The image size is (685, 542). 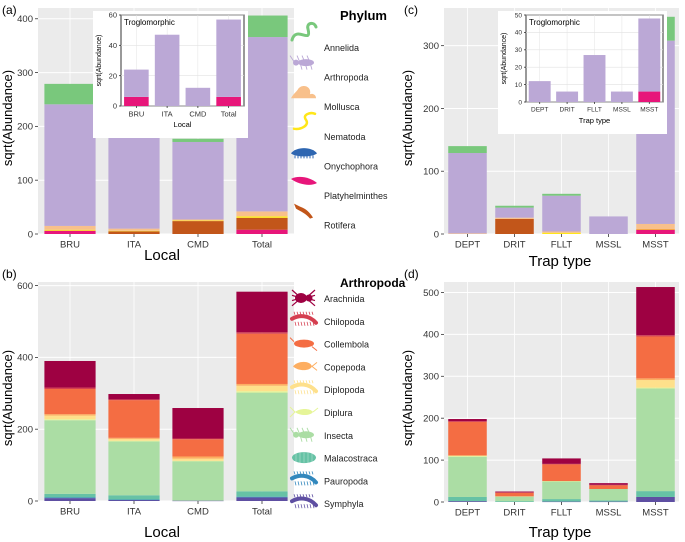 What do you see at coordinates (198, 245) in the screenshot?
I see `panel-a-x-tick-label: CMD` at bounding box center [198, 245].